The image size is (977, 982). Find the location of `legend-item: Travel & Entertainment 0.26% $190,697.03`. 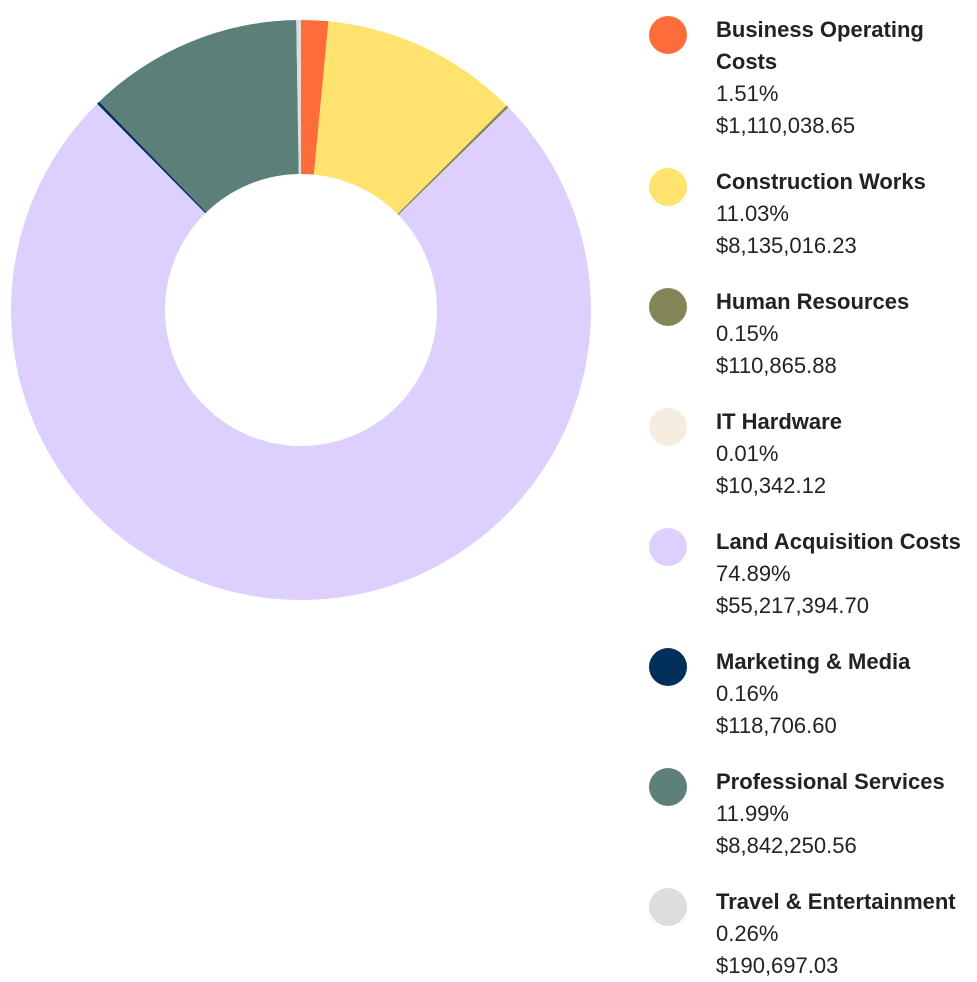

legend-item: Travel & Entertainment 0.26% $190,697.03 is located at coordinates (812, 934).